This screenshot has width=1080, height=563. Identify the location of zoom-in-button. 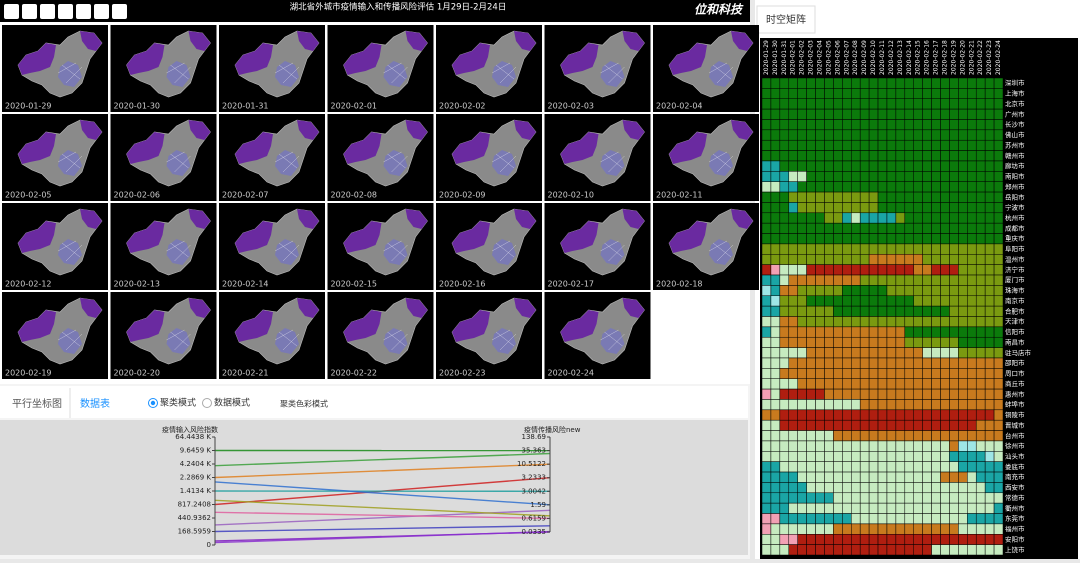
(11, 11).